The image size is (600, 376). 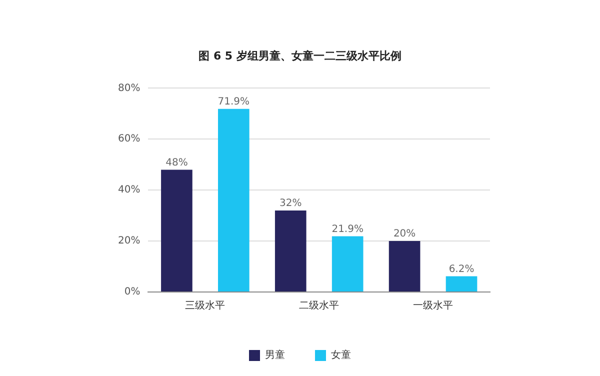 I want to click on data-label: 71.9%, so click(x=234, y=102).